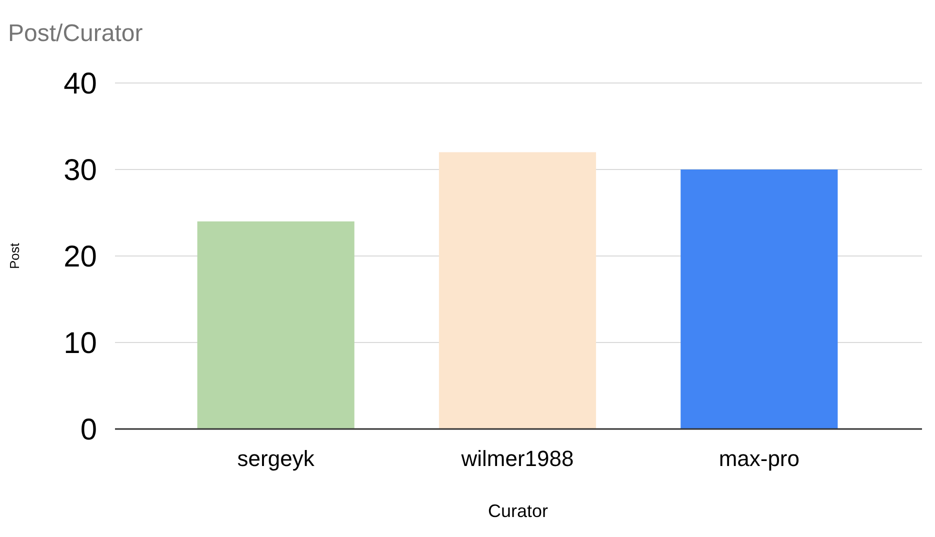 Image resolution: width=935 pixels, height=537 pixels. Describe the element at coordinates (517, 458) in the screenshot. I see `x-tick-label: wilmer1988` at that location.